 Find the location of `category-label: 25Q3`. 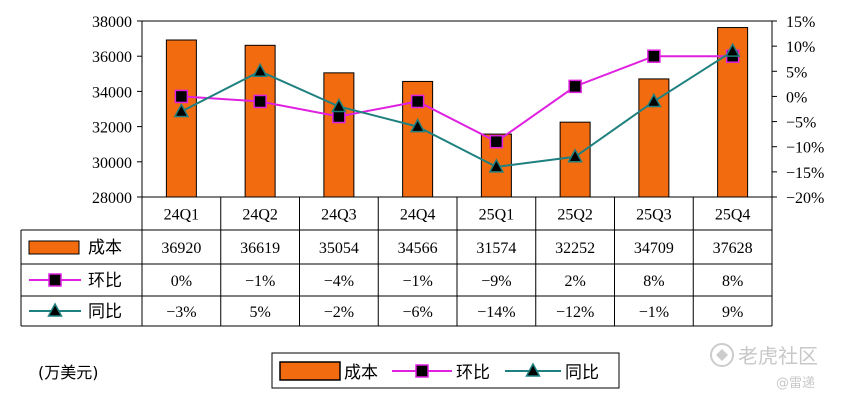

category-label: 25Q3 is located at coordinates (654, 215).